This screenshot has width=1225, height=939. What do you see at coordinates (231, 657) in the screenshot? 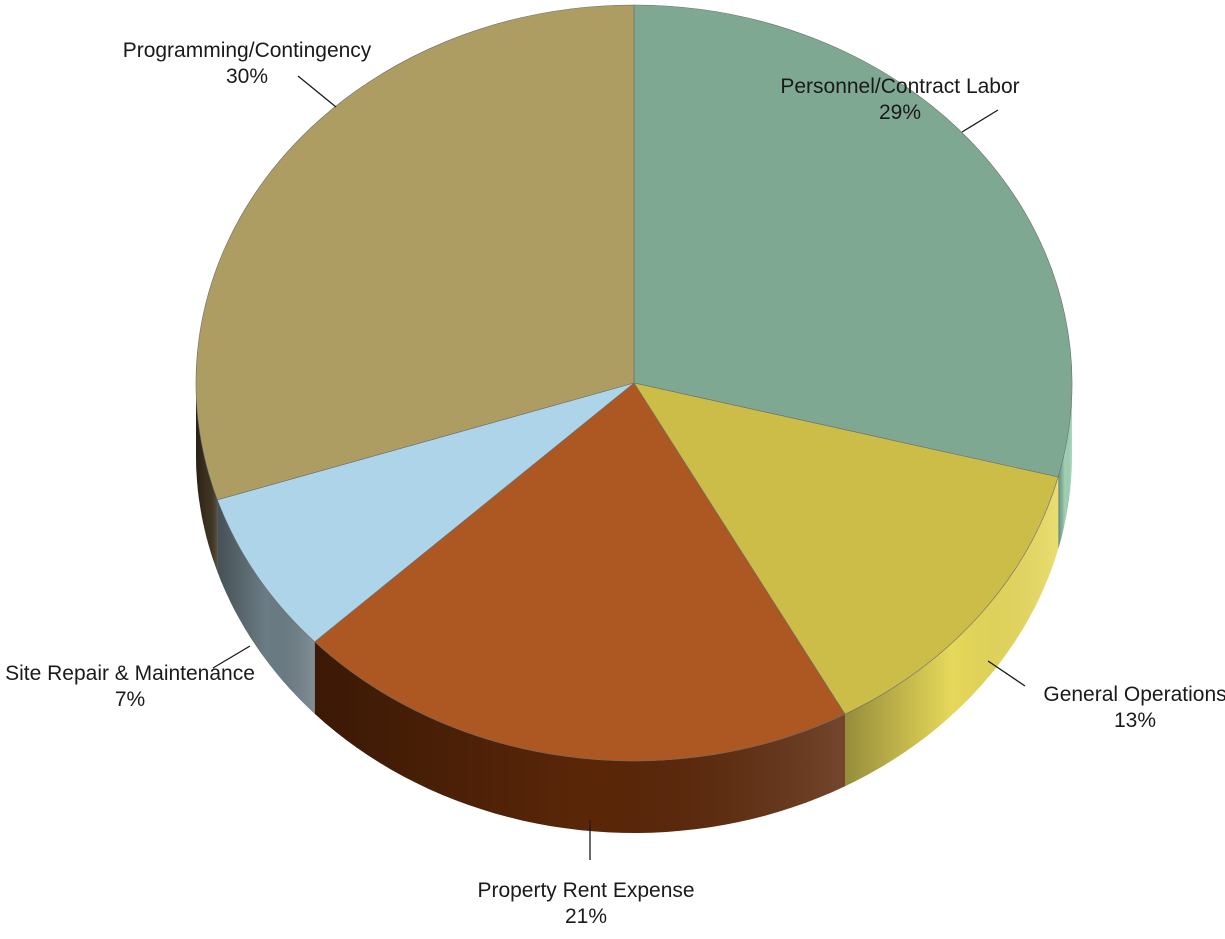
I see `leader-line-site-repair` at bounding box center [231, 657].